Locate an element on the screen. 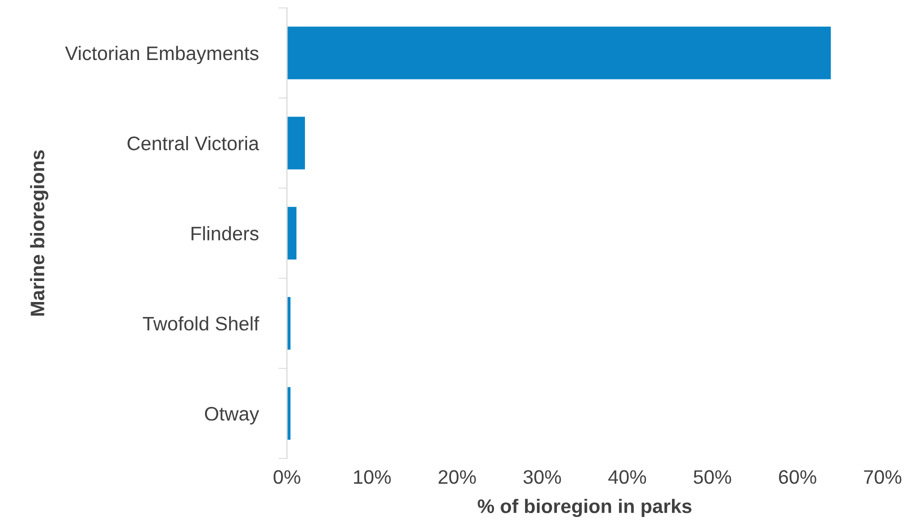 The image size is (908, 527). x-axis-title: % of bioregion in parks is located at coordinates (585, 508).